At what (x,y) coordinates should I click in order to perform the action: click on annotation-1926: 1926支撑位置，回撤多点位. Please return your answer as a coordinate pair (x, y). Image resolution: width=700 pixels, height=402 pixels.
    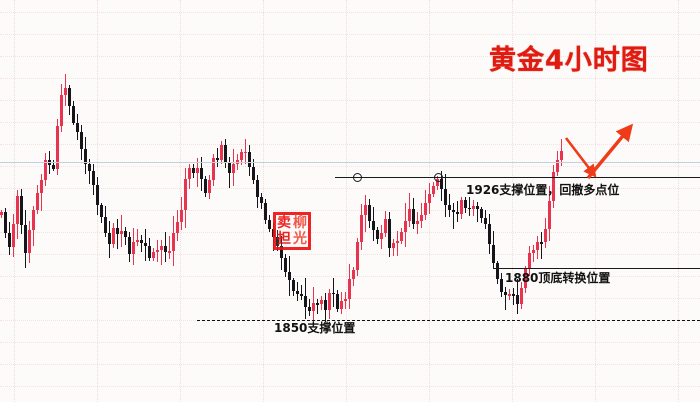
    Looking at the image, I should click on (543, 190).